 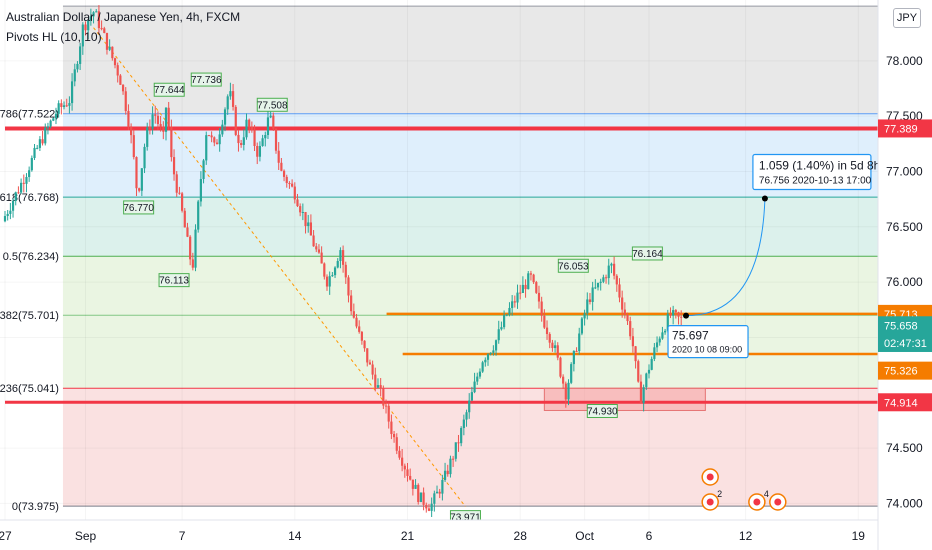 What do you see at coordinates (819, 165) in the screenshot?
I see `projection-change: 1.059 (1.40%) in 5d 8h` at bounding box center [819, 165].